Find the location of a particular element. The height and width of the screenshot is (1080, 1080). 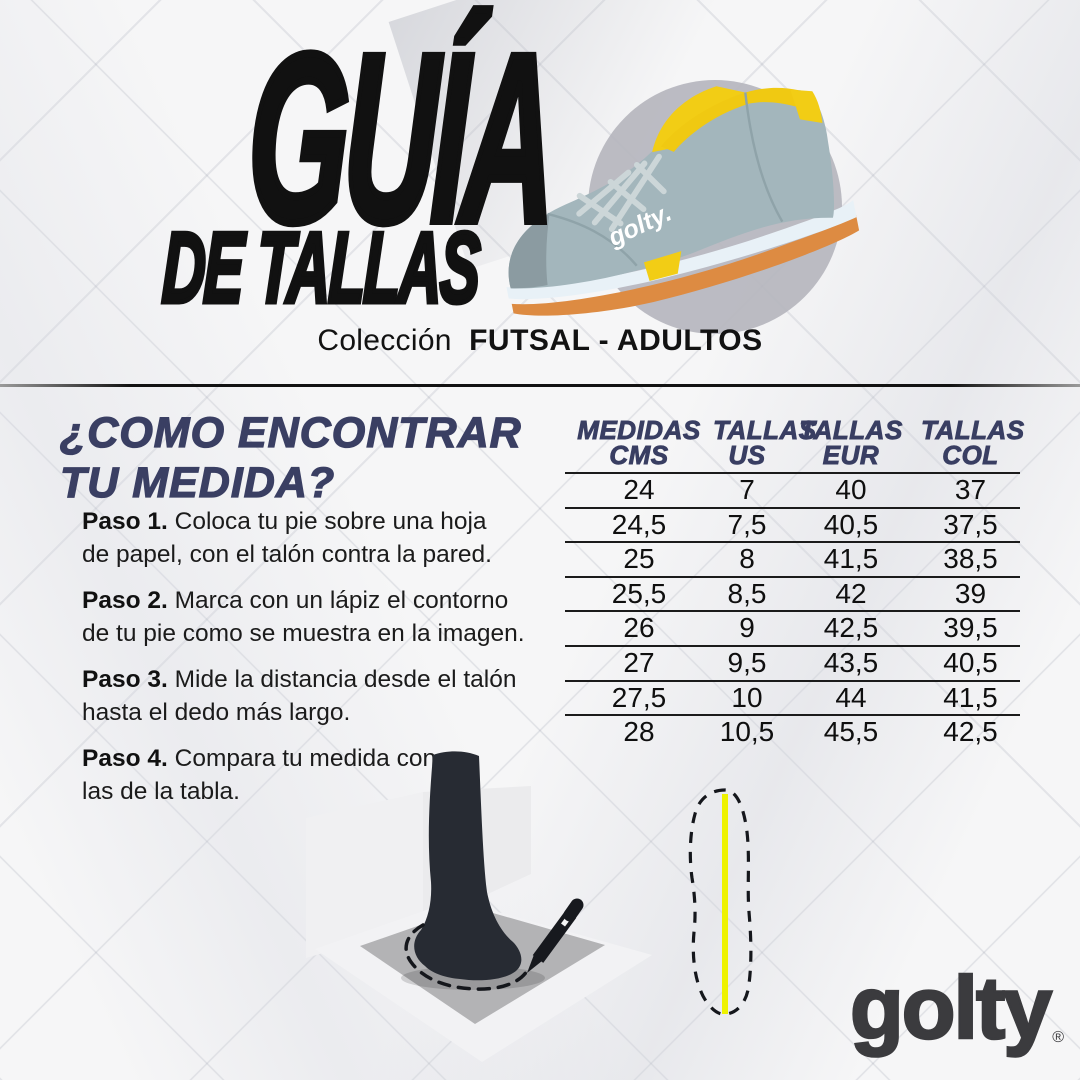

size-table-header: TALLAS US is located at coordinates (765, 443).